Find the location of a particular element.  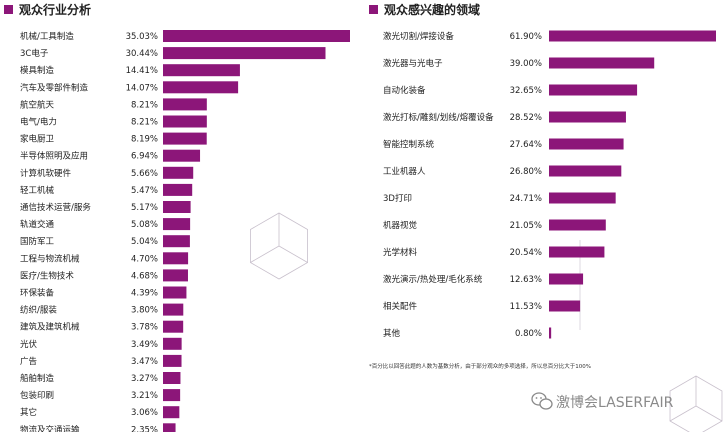

data-label: 20.54% is located at coordinates (526, 253).